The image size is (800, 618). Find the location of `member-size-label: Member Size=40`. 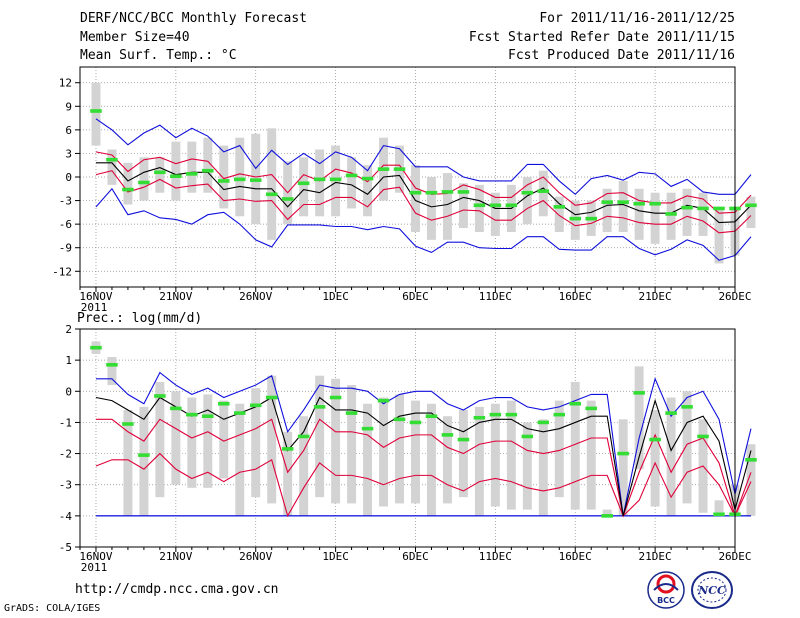

member-size-label: Member Size=40 is located at coordinates (135, 37).